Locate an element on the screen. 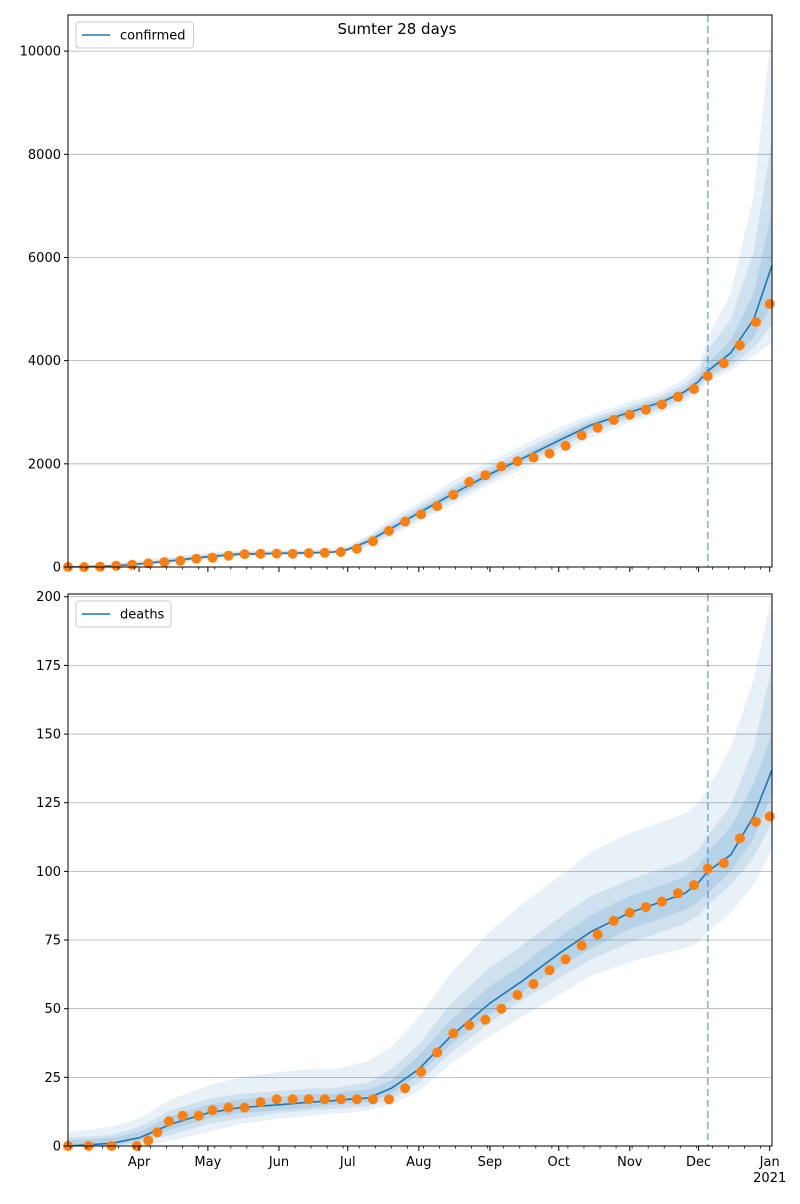 Image resolution: width=800 pixels, height=1204 pixels. x-tick-label: Aug is located at coordinates (418, 1162).